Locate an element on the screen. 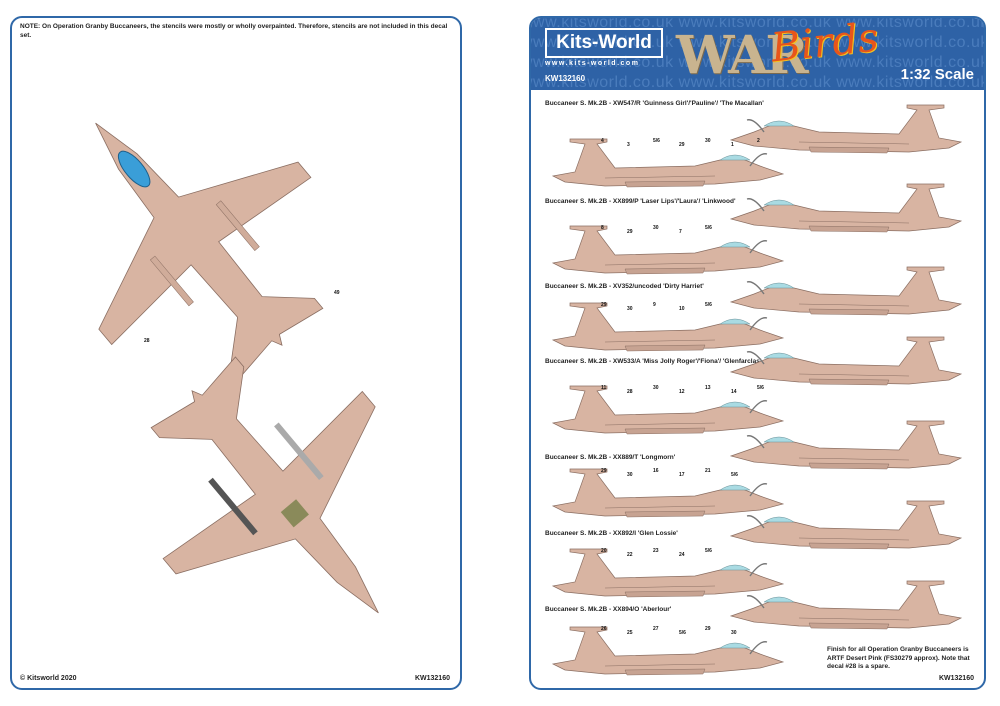 The width and height of the screenshot is (1000, 706). decal-number: 27 is located at coordinates (656, 629).